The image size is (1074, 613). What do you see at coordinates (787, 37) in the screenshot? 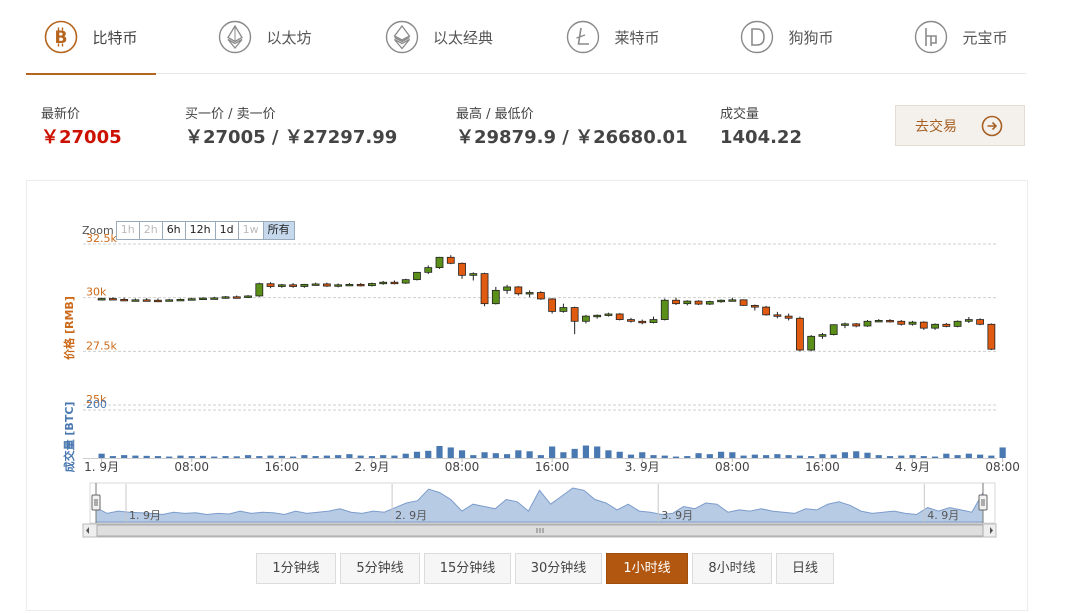
I see `tab-dogecoin: 狗狗币` at bounding box center [787, 37].